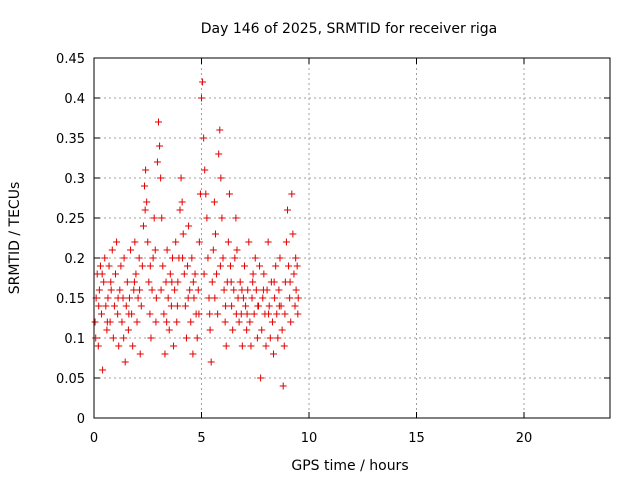 This screenshot has height=480, width=640. What do you see at coordinates (81, 419) in the screenshot?
I see `y-tick-label: 0` at bounding box center [81, 419].